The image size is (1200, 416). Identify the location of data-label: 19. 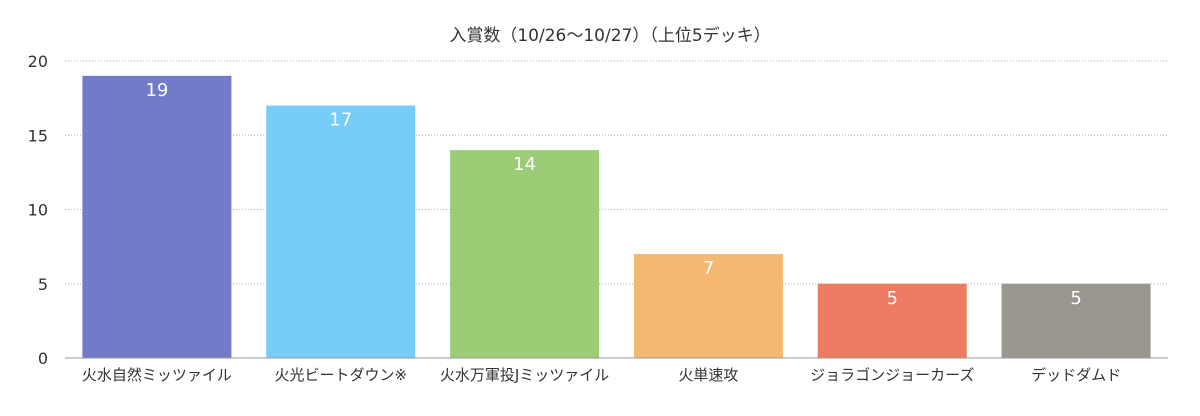
(156, 90).